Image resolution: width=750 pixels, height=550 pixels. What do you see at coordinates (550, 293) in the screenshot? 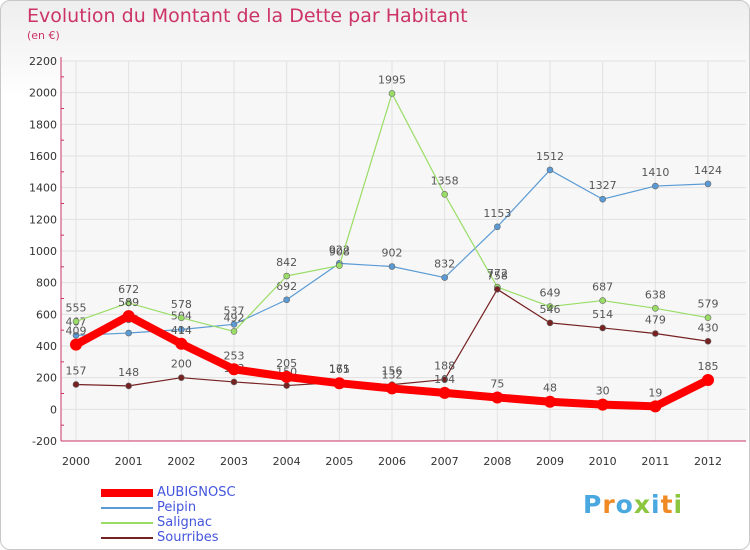
I see `data-label-salignac: 649` at bounding box center [550, 293].